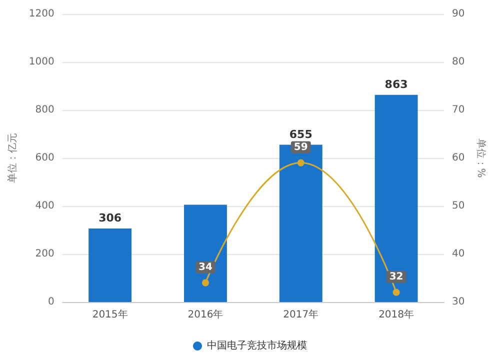 The image size is (500, 362). Describe the element at coordinates (458, 254) in the screenshot. I see `y2-tick-label: 40` at that location.